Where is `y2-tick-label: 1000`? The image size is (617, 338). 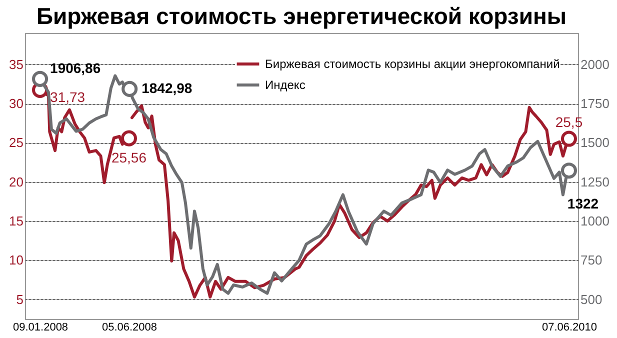 y2-tick-label: 1000 is located at coordinates (595, 221).